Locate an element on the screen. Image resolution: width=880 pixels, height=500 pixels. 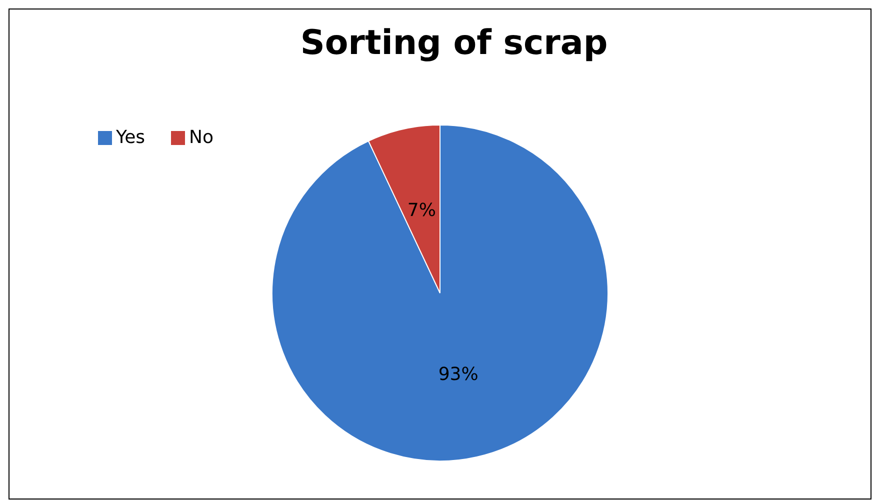
legend-label: No is located at coordinates (201, 137).